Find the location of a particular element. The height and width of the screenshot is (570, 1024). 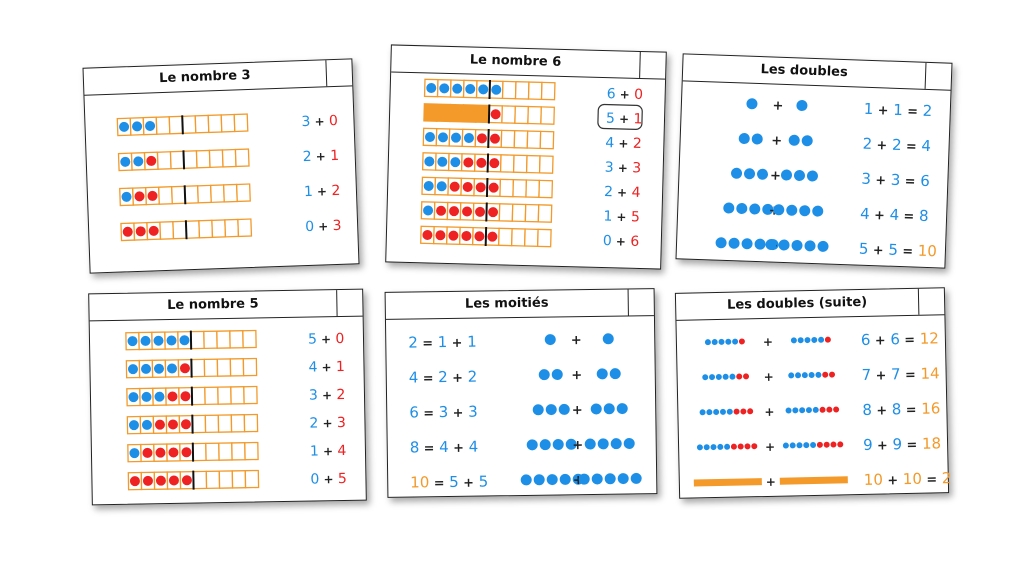

equation-term: 10 is located at coordinates (910, 479).